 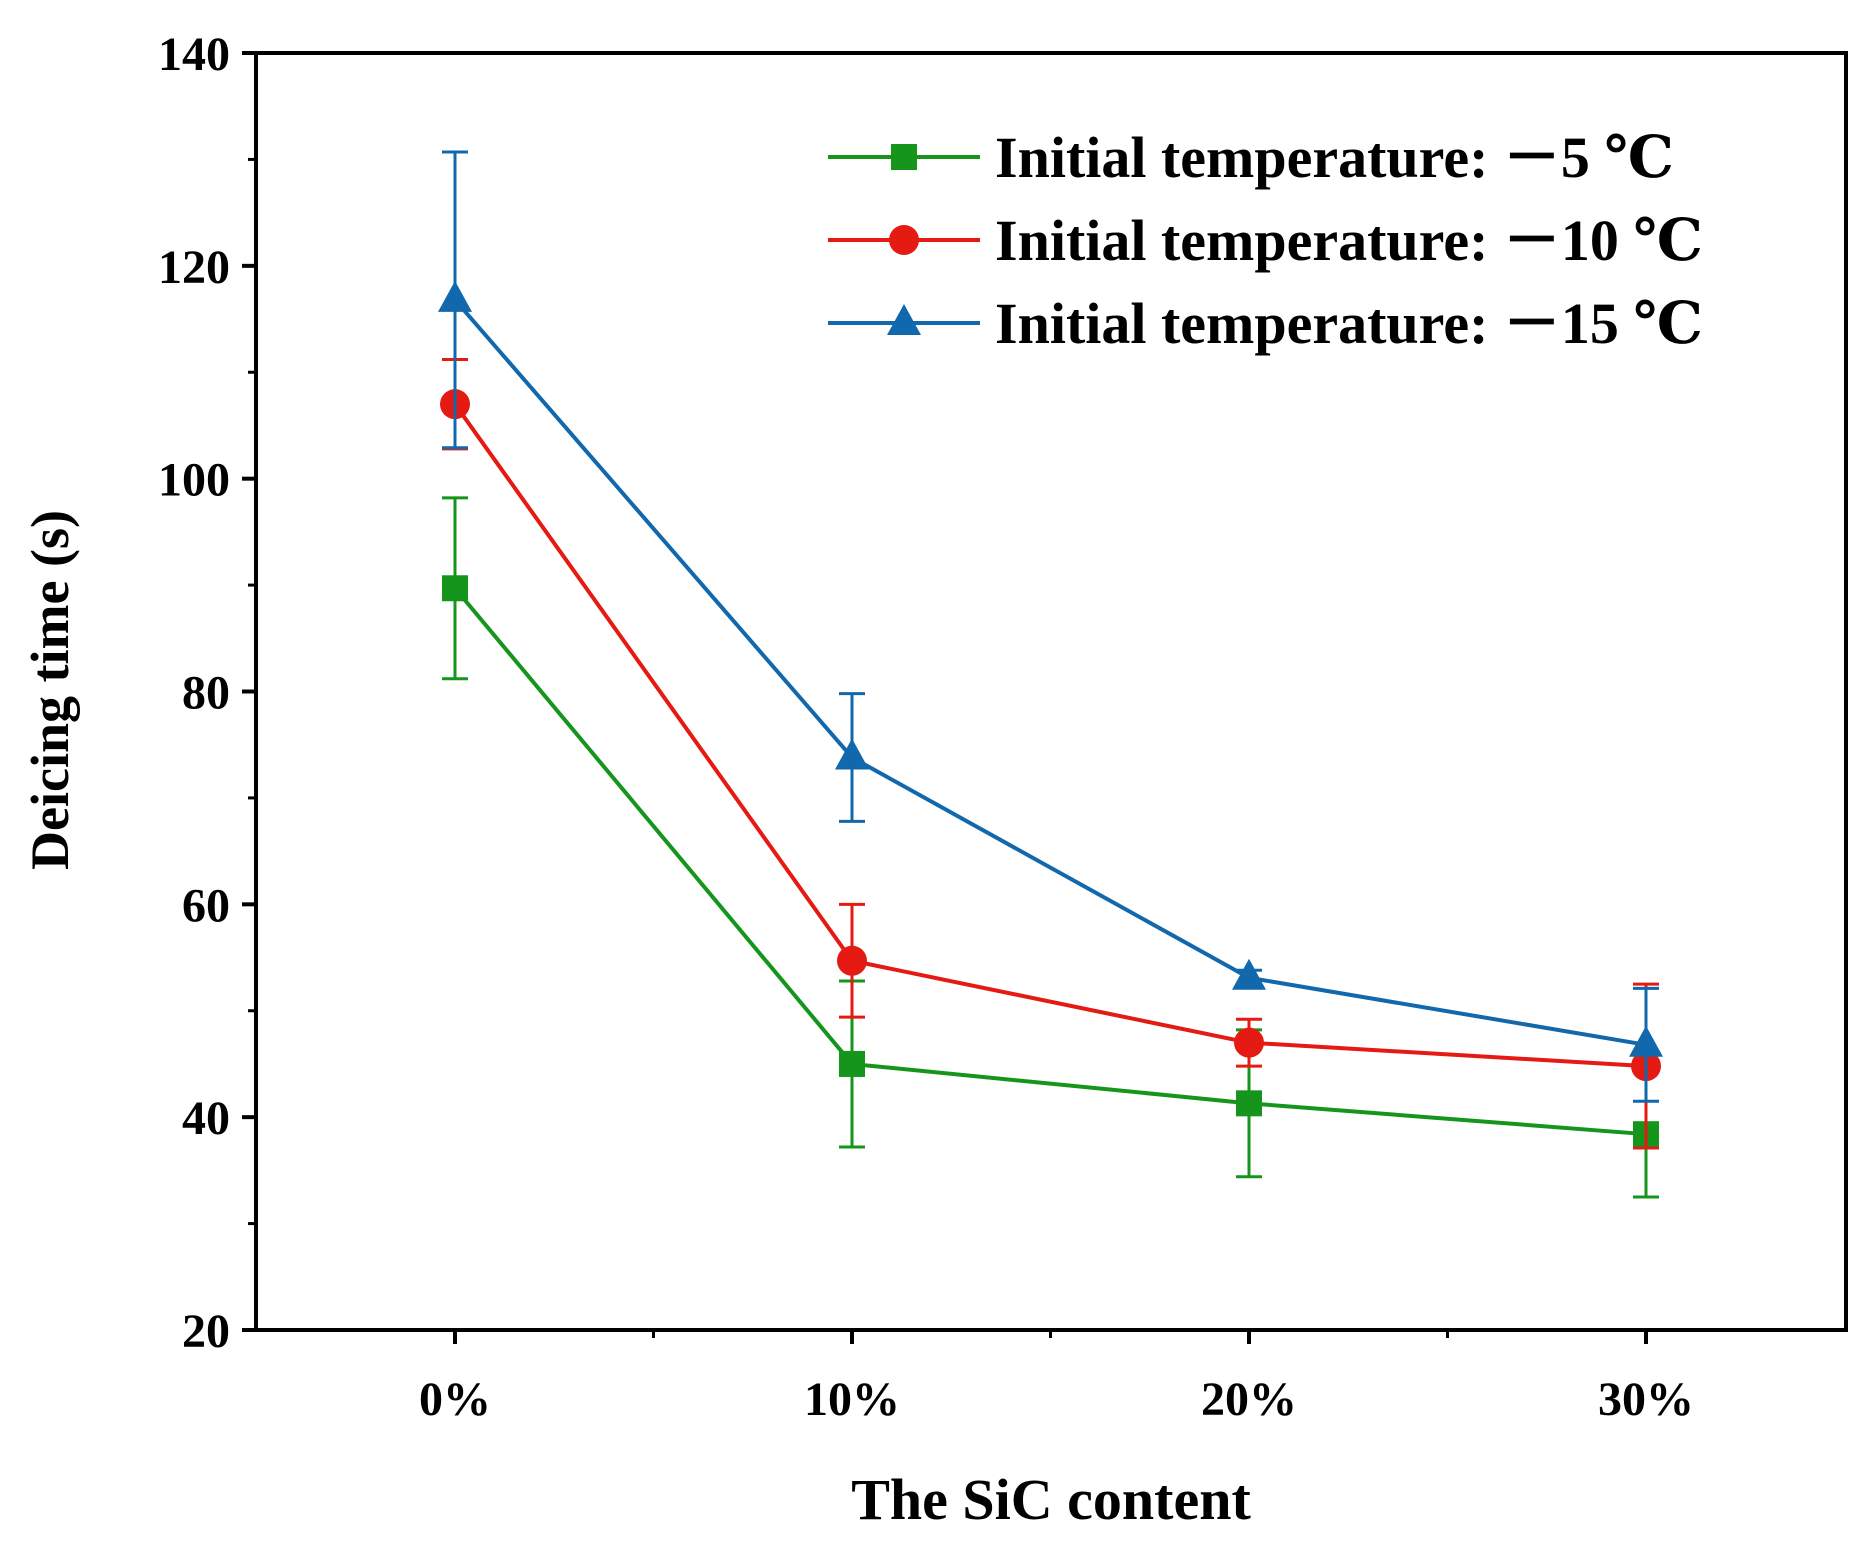 What do you see at coordinates (206, 1331) in the screenshot?
I see `y-tick-label: 20` at bounding box center [206, 1331].